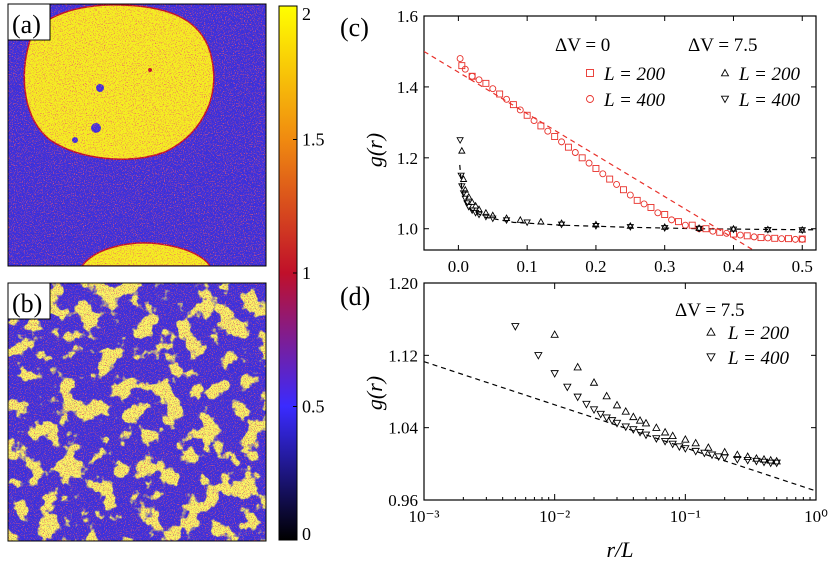 The width and height of the screenshot is (832, 568). What do you see at coordinates (313, 407) in the screenshot?
I see `colorbar-tick-label: 0.5` at bounding box center [313, 407].